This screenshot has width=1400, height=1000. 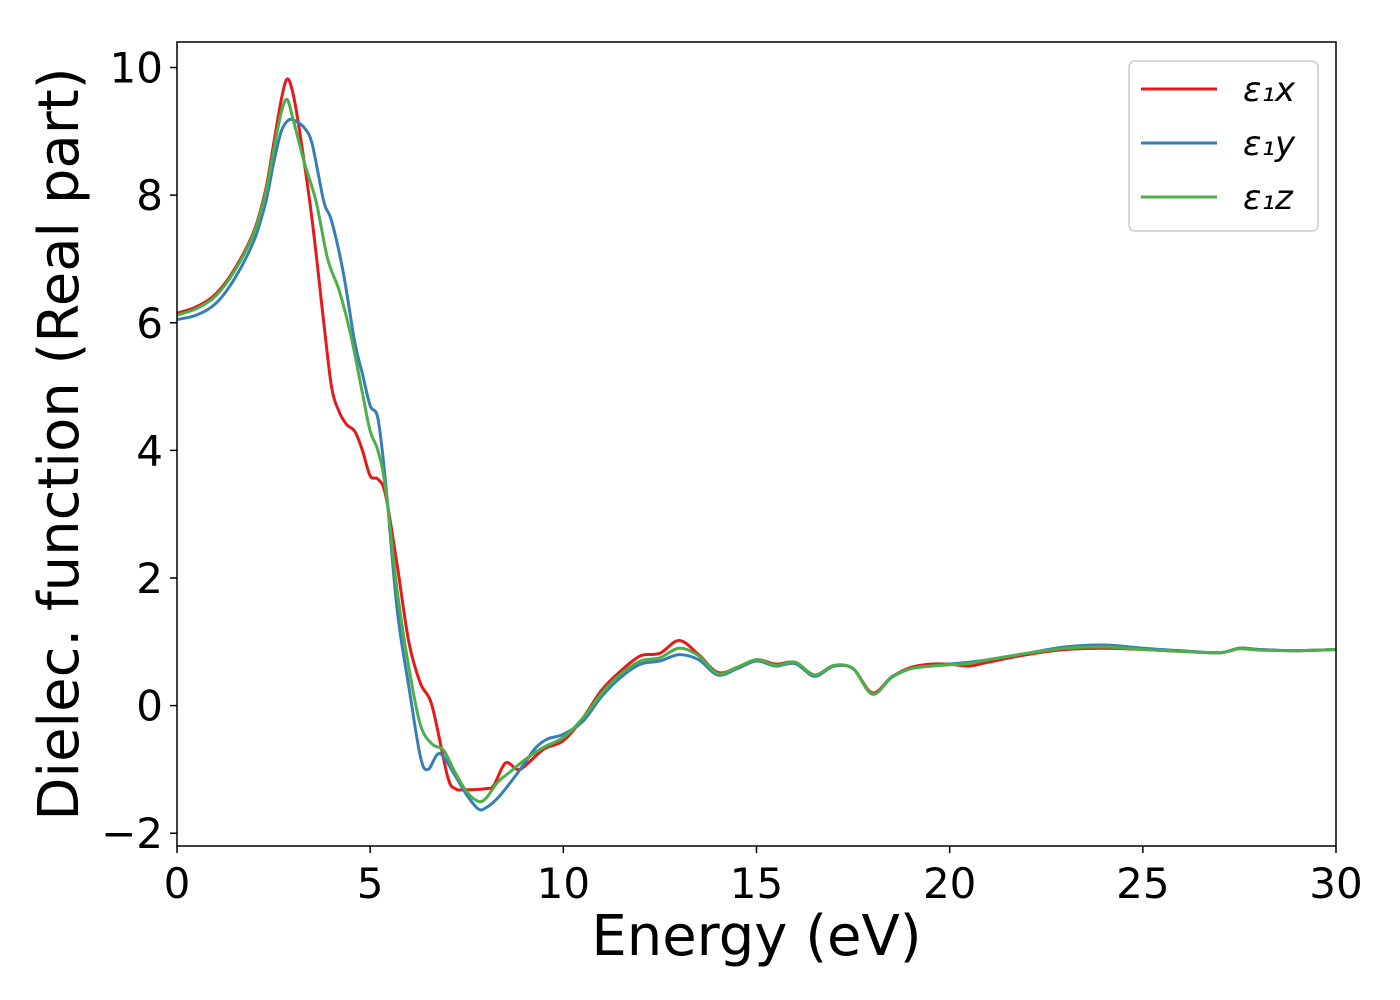 I want to click on y-axis-label: Dielec. function (Real part), so click(x=59, y=443).